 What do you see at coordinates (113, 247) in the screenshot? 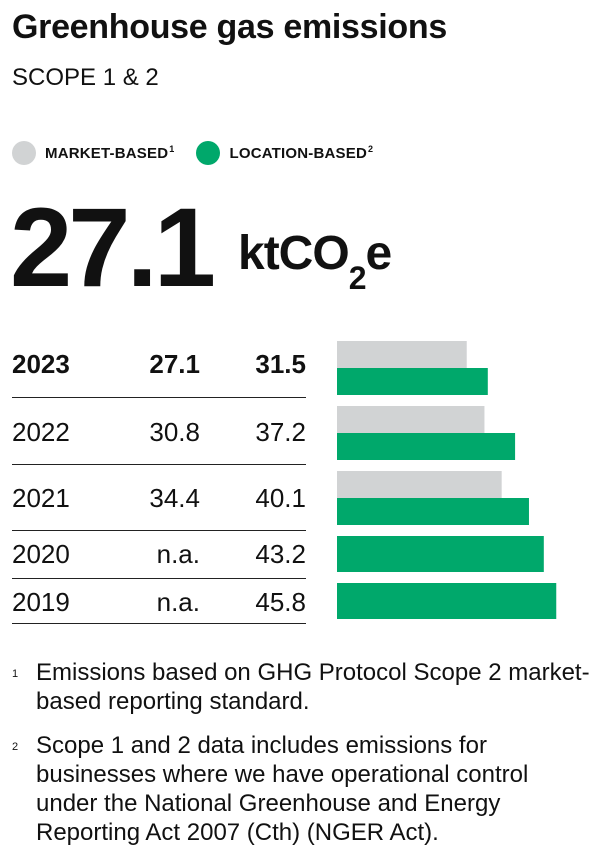
I see `headline-value: 27.1` at bounding box center [113, 247].